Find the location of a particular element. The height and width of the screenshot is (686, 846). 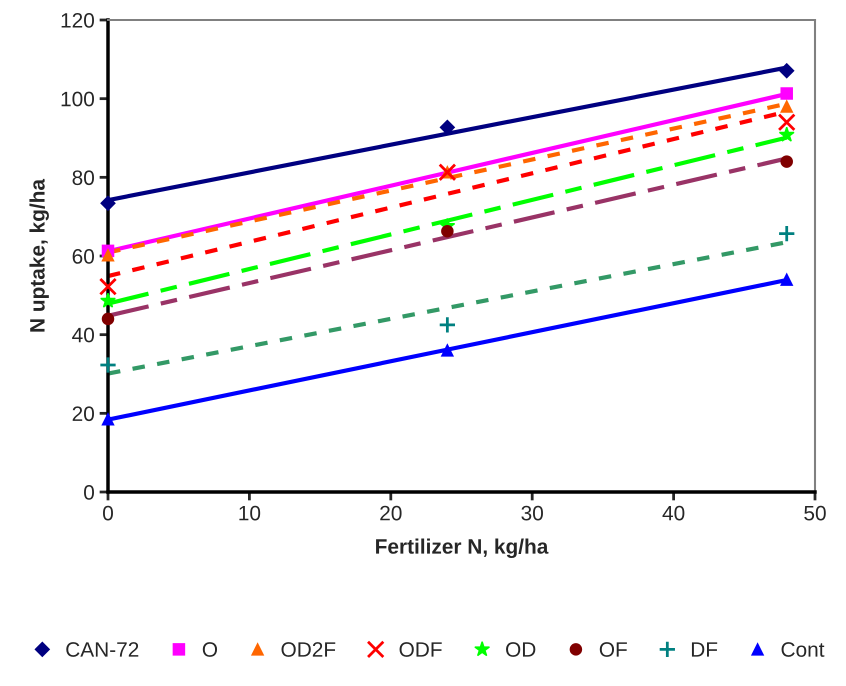

x-tick-label: 20 is located at coordinates (391, 513).